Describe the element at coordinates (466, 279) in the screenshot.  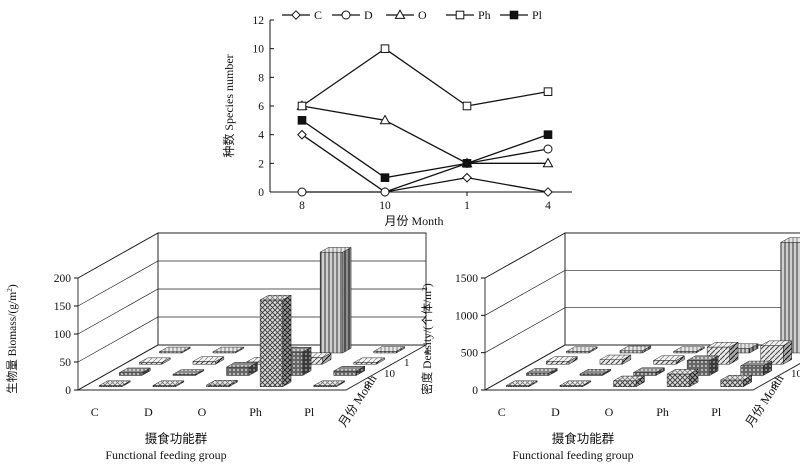
I see `y-tick-label: 1500` at that location.